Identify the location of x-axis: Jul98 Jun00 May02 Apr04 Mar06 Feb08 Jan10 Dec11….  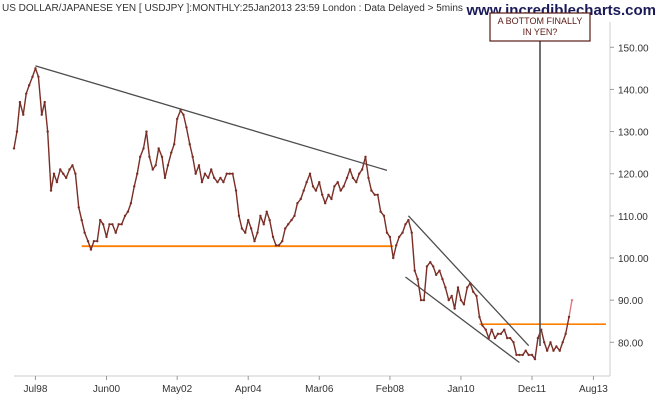
(316, 385).